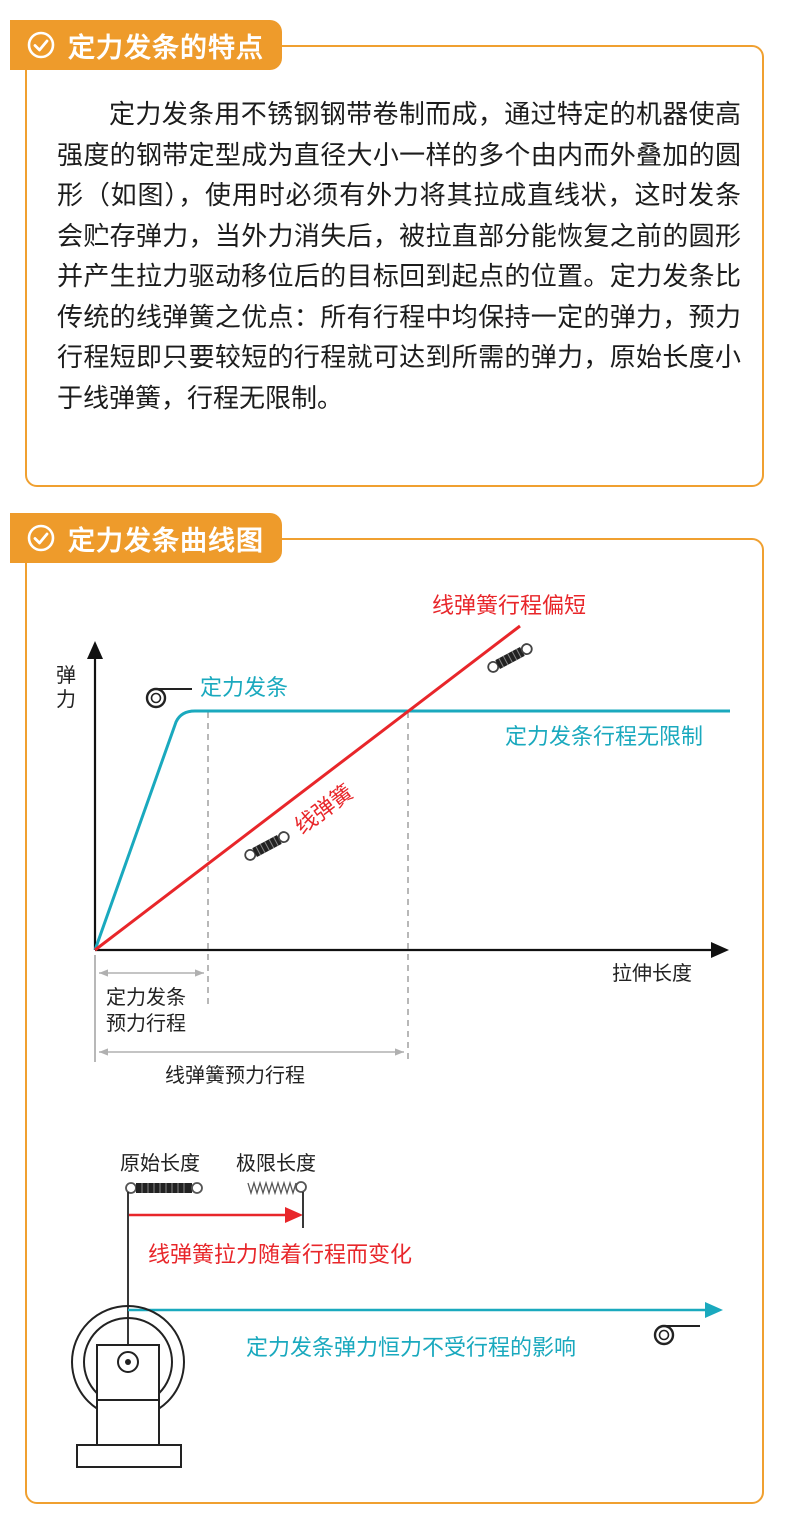  Describe the element at coordinates (146, 997) in the screenshot. I see `constant-pretravel-label-1: 定力发条` at that location.